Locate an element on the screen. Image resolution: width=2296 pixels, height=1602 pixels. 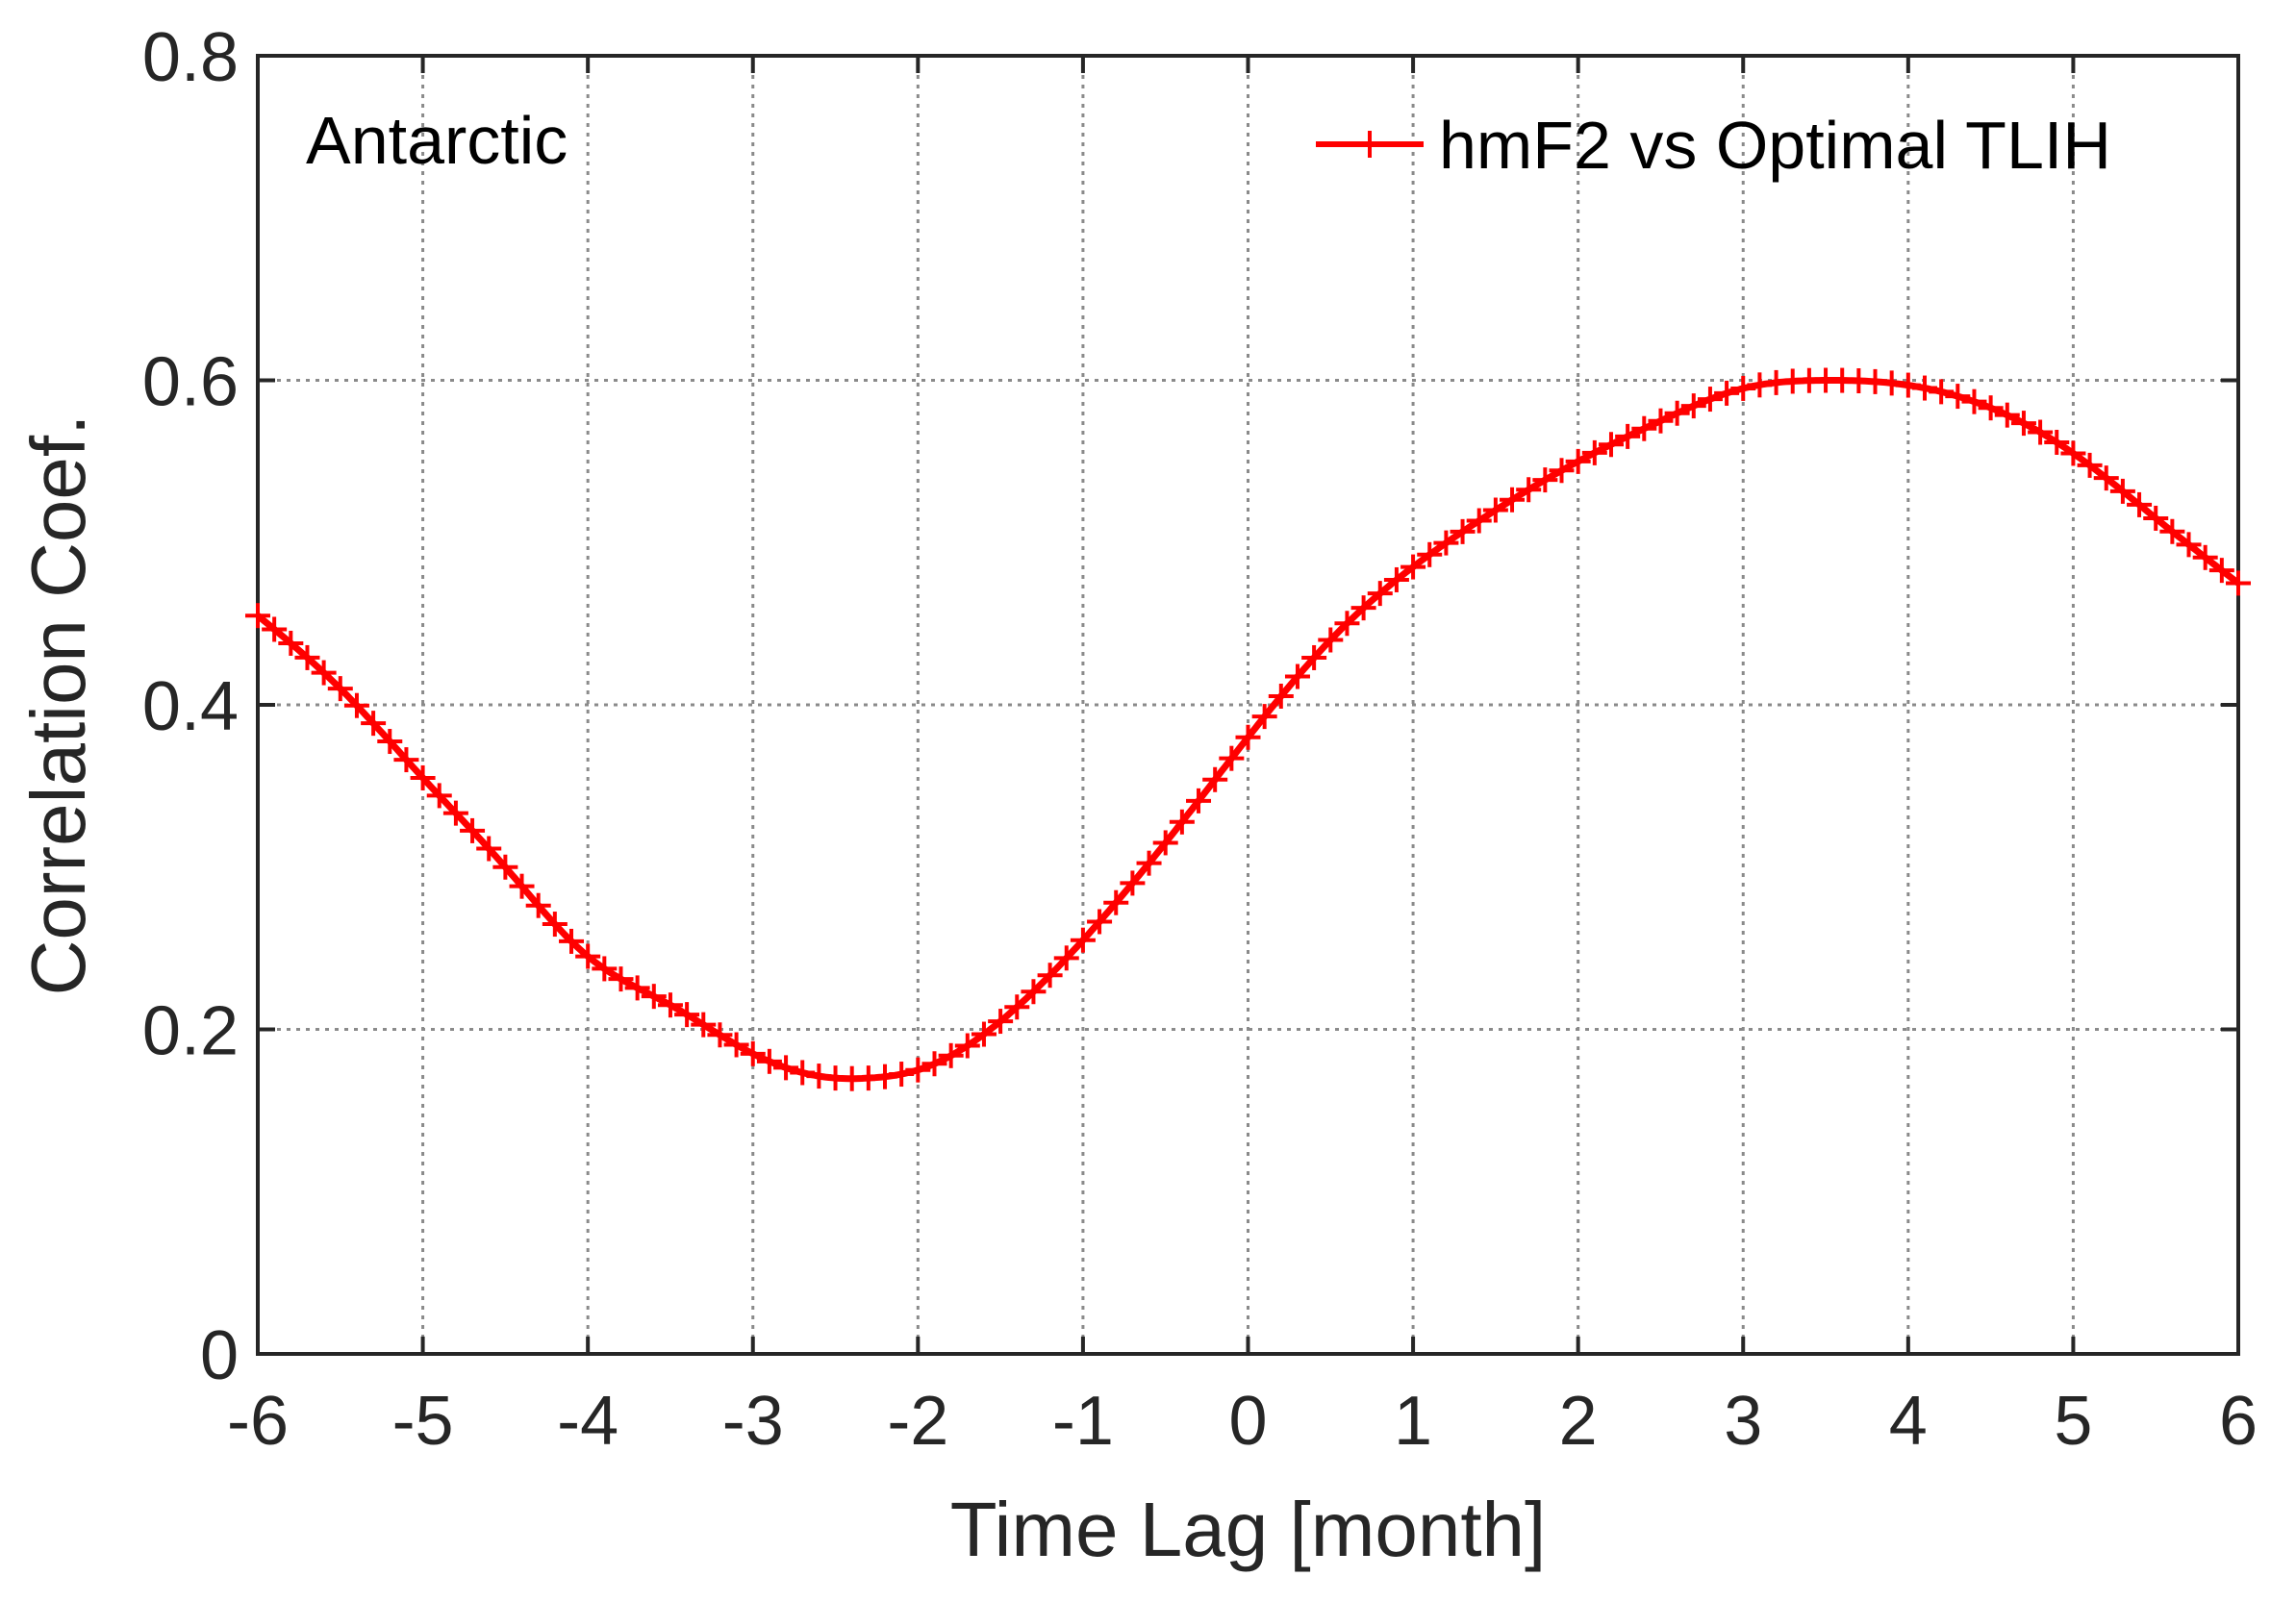
x-tick-label: 3 is located at coordinates (1743, 1422).